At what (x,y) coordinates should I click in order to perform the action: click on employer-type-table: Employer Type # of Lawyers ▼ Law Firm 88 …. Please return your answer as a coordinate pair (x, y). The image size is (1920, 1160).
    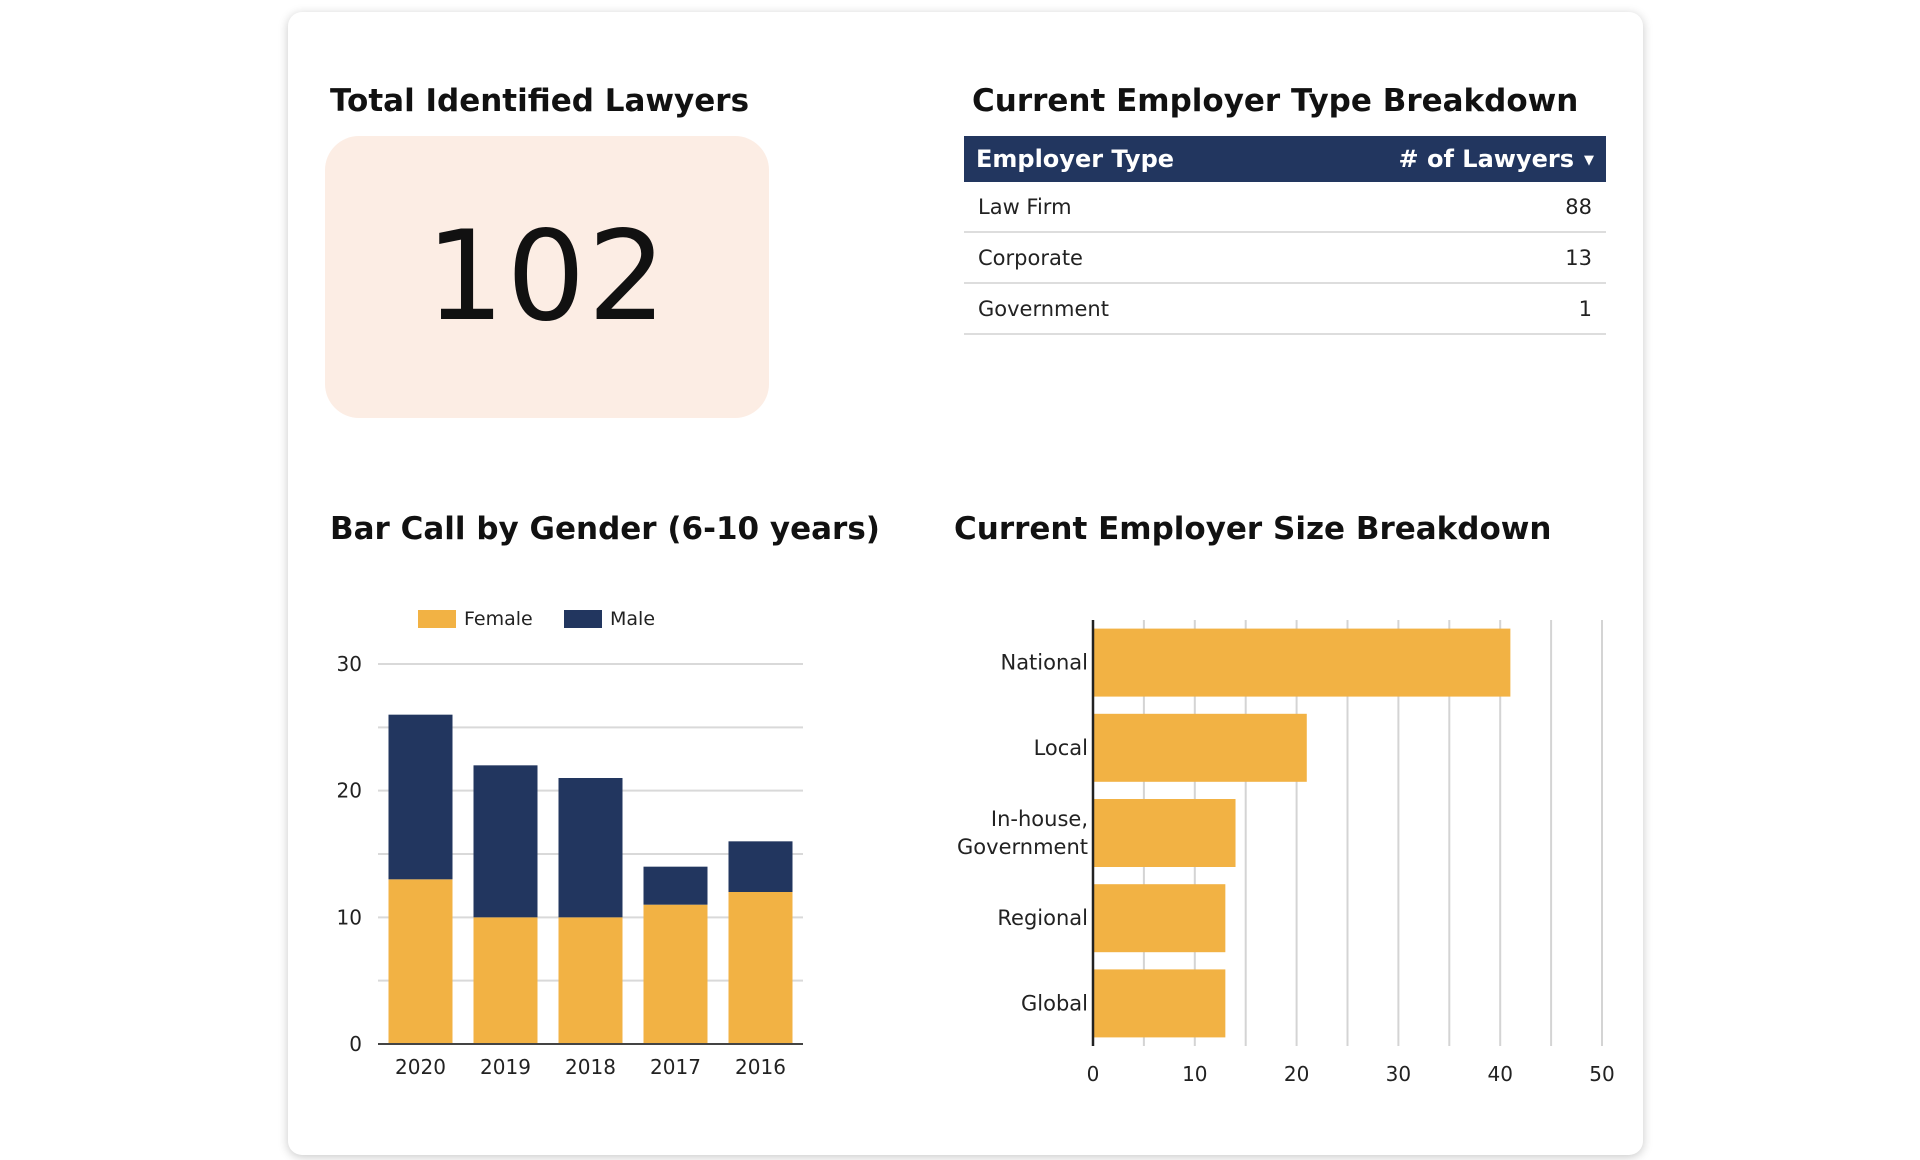
    Looking at the image, I should click on (1285, 235).